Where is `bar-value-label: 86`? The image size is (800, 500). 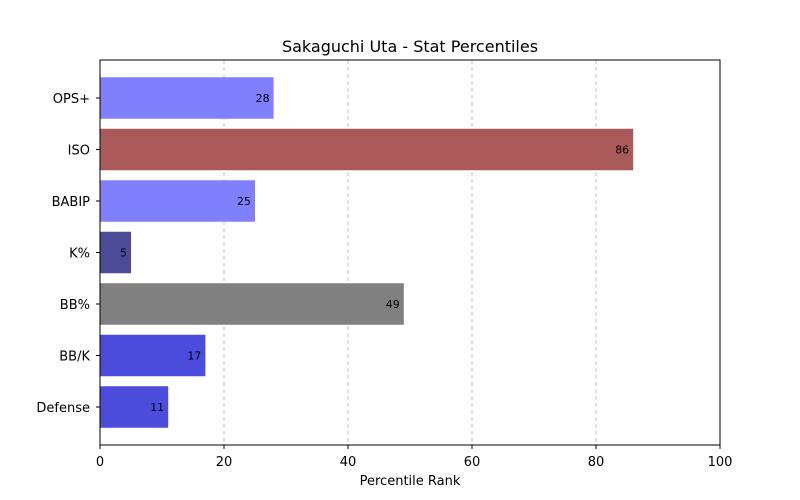 bar-value-label: 86 is located at coordinates (622, 150).